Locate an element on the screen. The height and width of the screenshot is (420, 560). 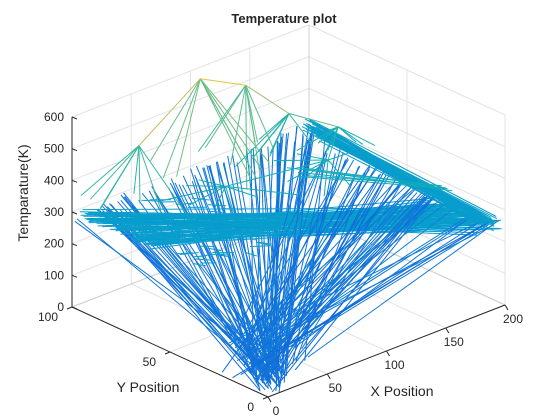
y-tick-label: 50 is located at coordinates (150, 362).